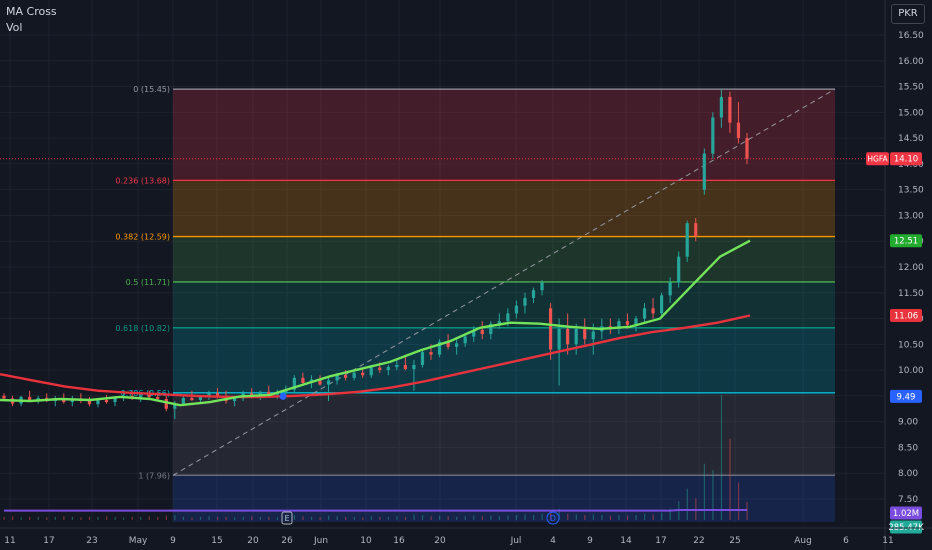 This screenshot has width=932, height=550. What do you see at coordinates (908, 14) in the screenshot?
I see `currency-button: PKR` at bounding box center [908, 14].